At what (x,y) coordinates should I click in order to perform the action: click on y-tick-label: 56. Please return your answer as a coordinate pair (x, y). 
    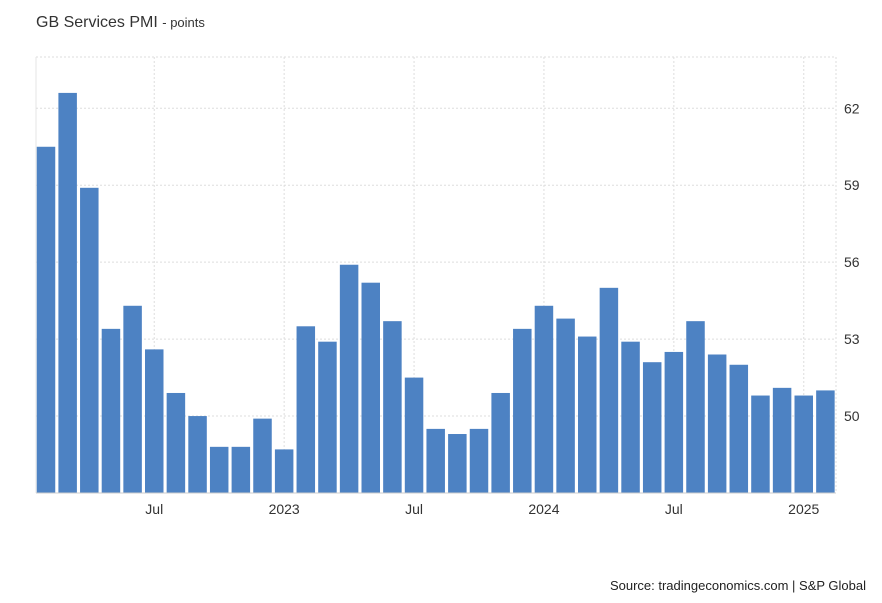
    Looking at the image, I should click on (852, 262).